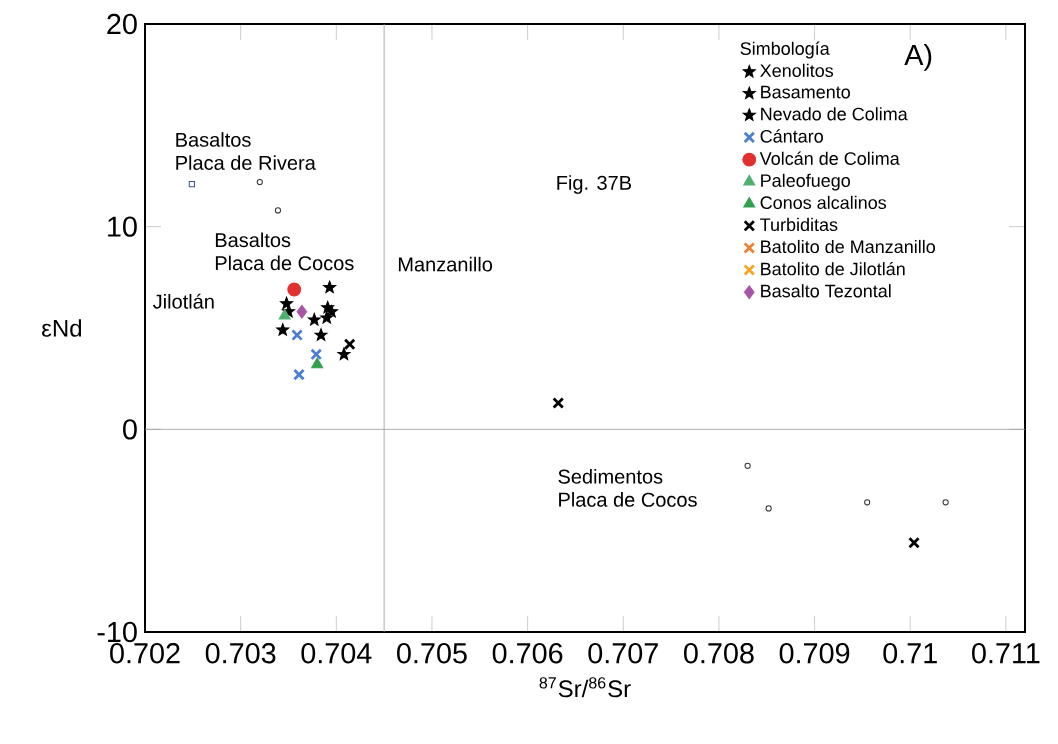 The image size is (1058, 744). What do you see at coordinates (432, 653) in the screenshot?
I see `x-tick-label: 0.705` at bounding box center [432, 653].